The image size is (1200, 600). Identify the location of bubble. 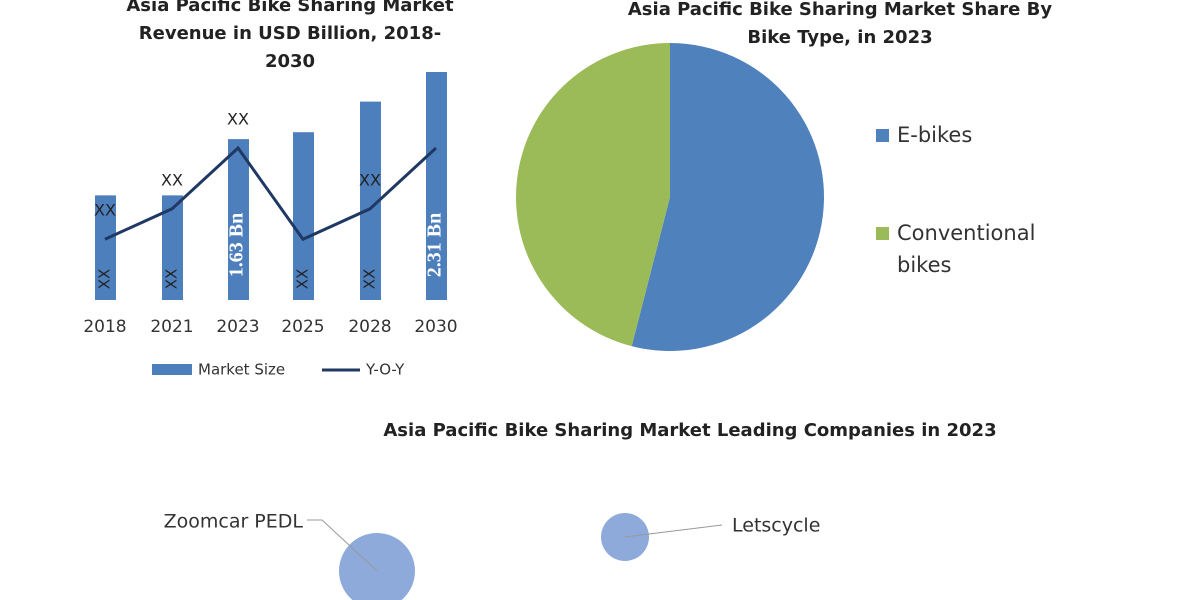
(377, 566).